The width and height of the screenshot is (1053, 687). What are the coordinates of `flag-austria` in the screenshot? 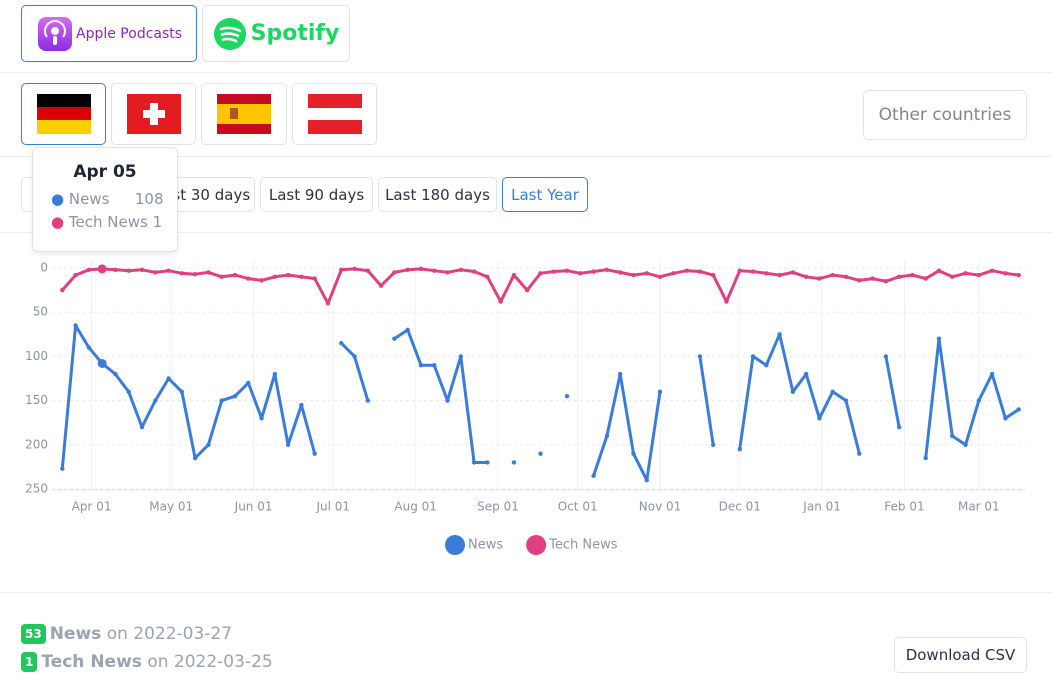 It's located at (334, 114).